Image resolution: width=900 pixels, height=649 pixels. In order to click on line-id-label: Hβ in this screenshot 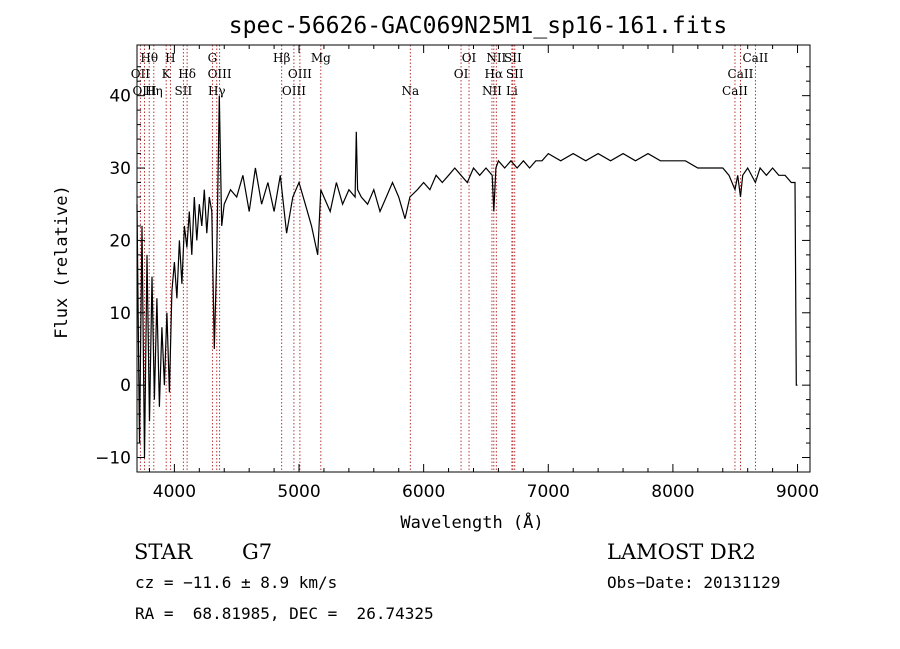, I will do `click(281, 58)`.